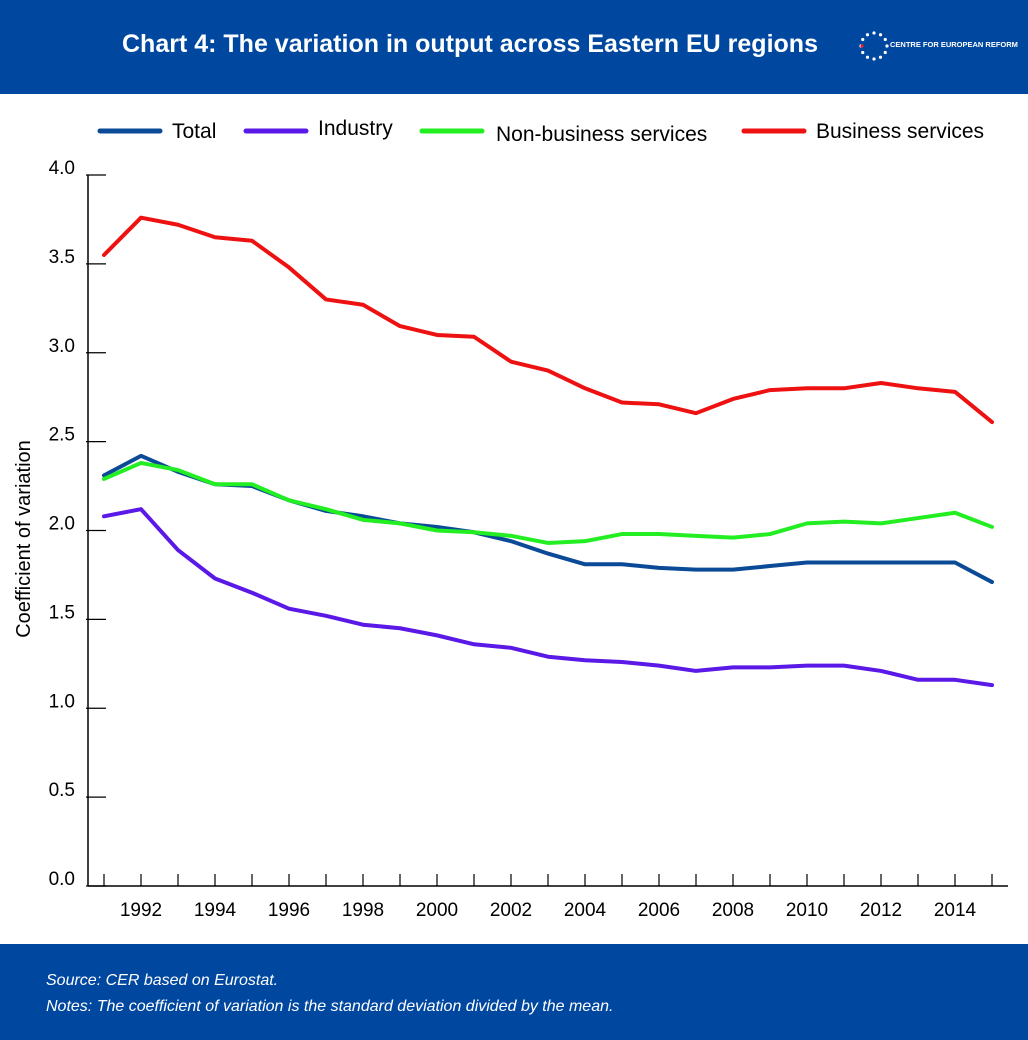  What do you see at coordinates (511, 910) in the screenshot?
I see `x-tick-label: 2002` at bounding box center [511, 910].